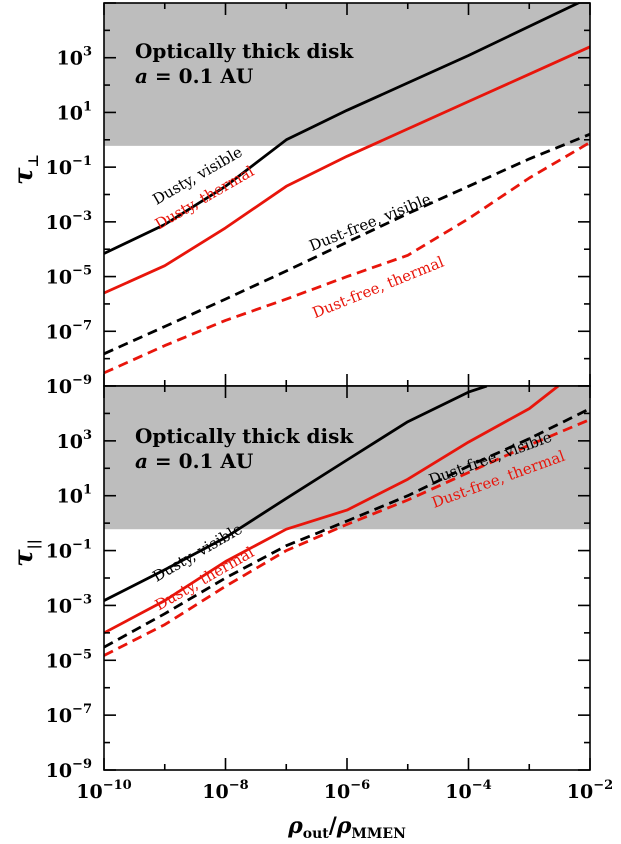  What do you see at coordinates (468, 790) in the screenshot?
I see `x-tick-label: 10⁻⁴` at bounding box center [468, 790].